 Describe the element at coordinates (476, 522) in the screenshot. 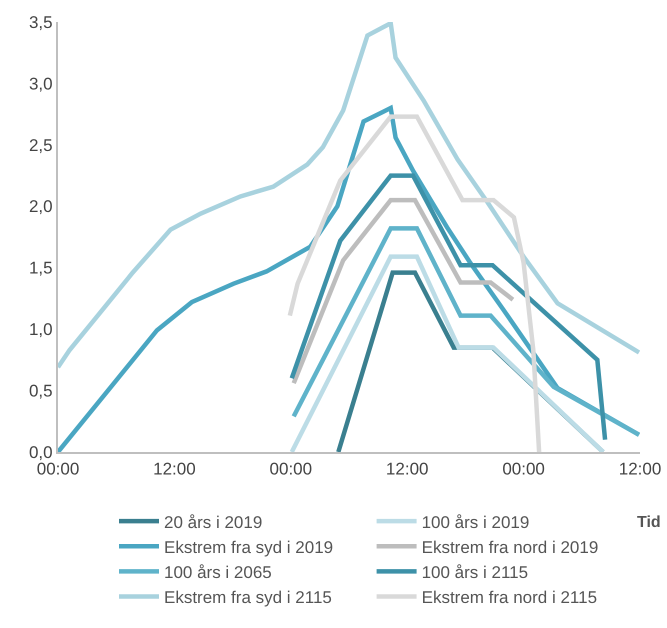

I see `legend-label: 100 års i 2019` at that location.